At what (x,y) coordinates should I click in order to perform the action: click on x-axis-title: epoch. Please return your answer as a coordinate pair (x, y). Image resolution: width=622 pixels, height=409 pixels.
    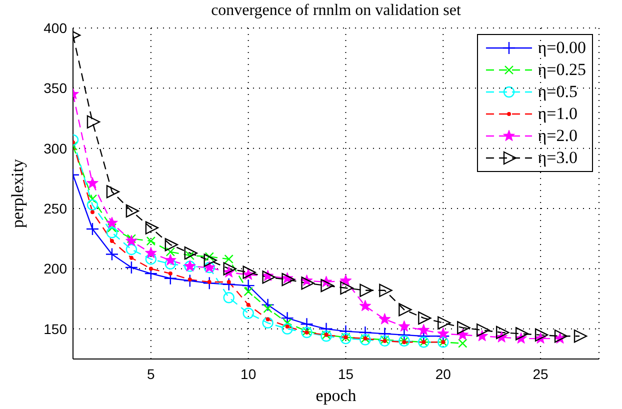
    Looking at the image, I should click on (336, 395).